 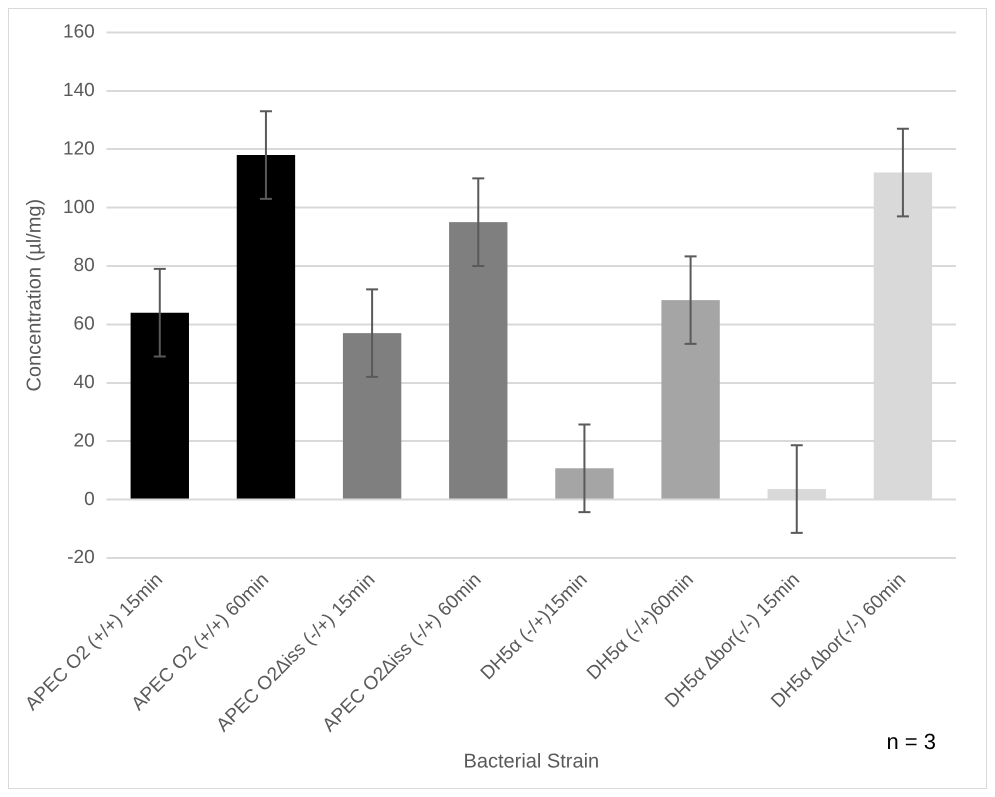 I want to click on y-axis-title: Concentration (µl/mg), so click(x=35, y=295).